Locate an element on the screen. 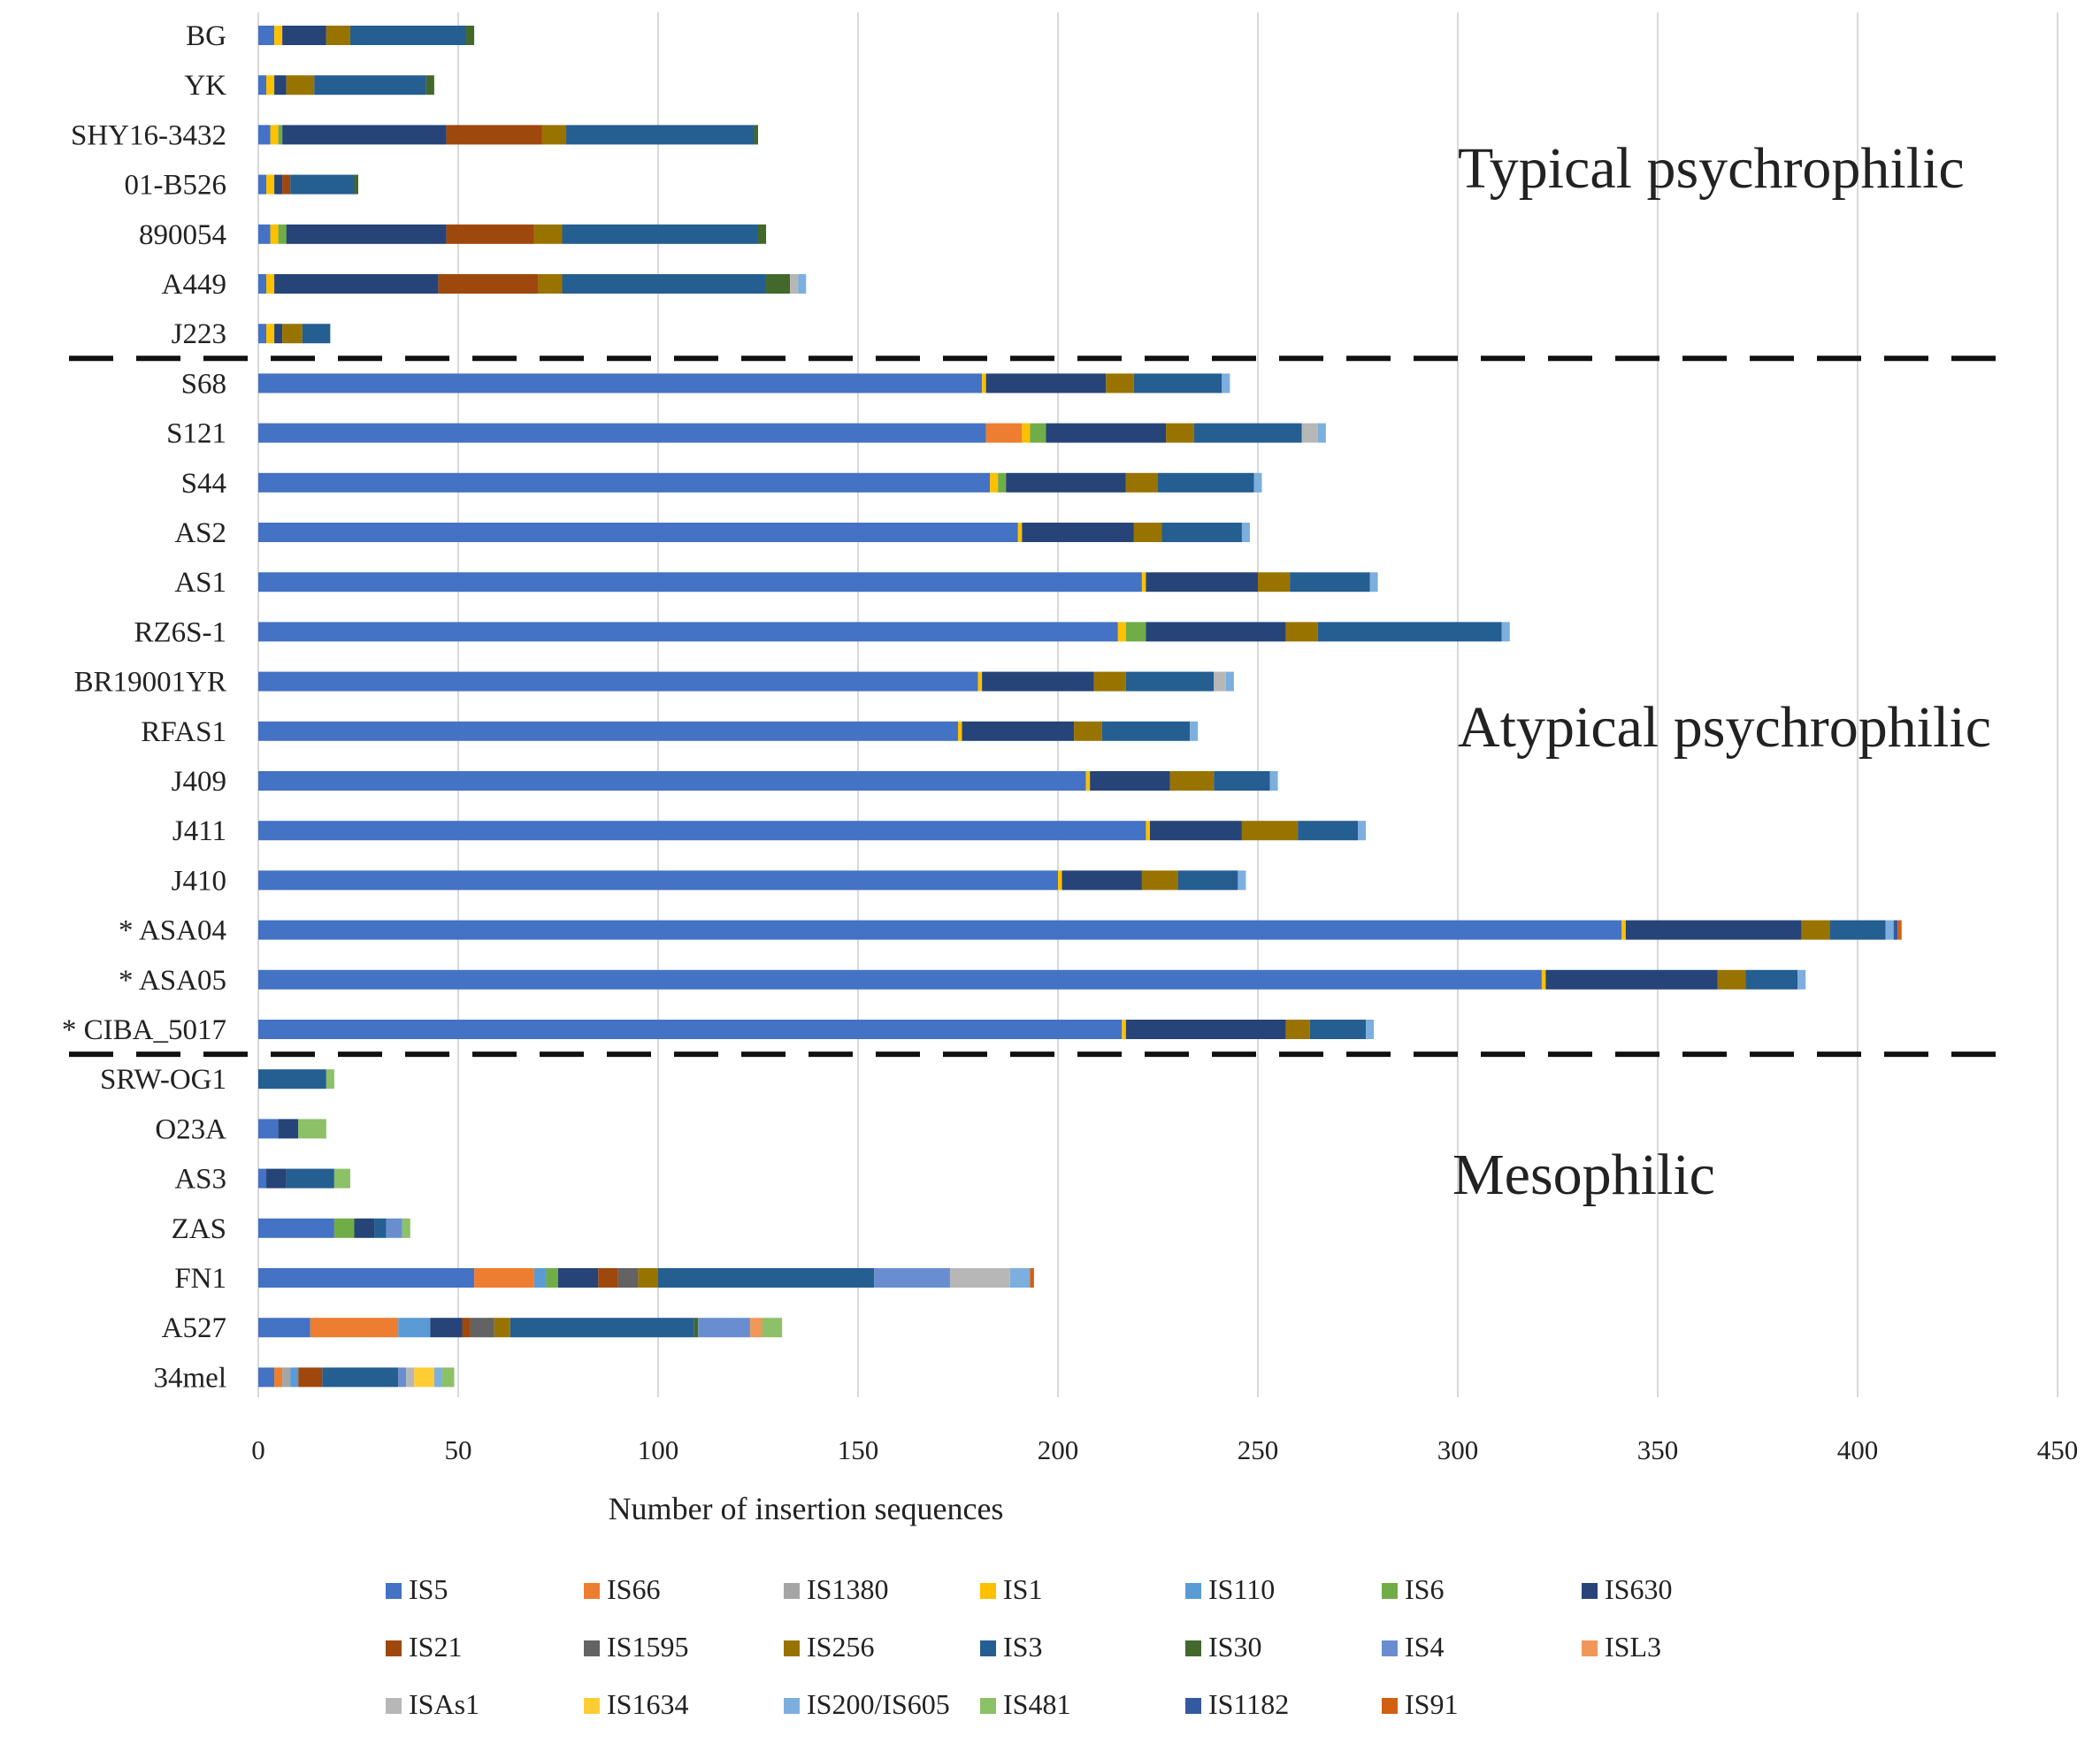  legend-label: IS200/IS605 is located at coordinates (878, 1704).